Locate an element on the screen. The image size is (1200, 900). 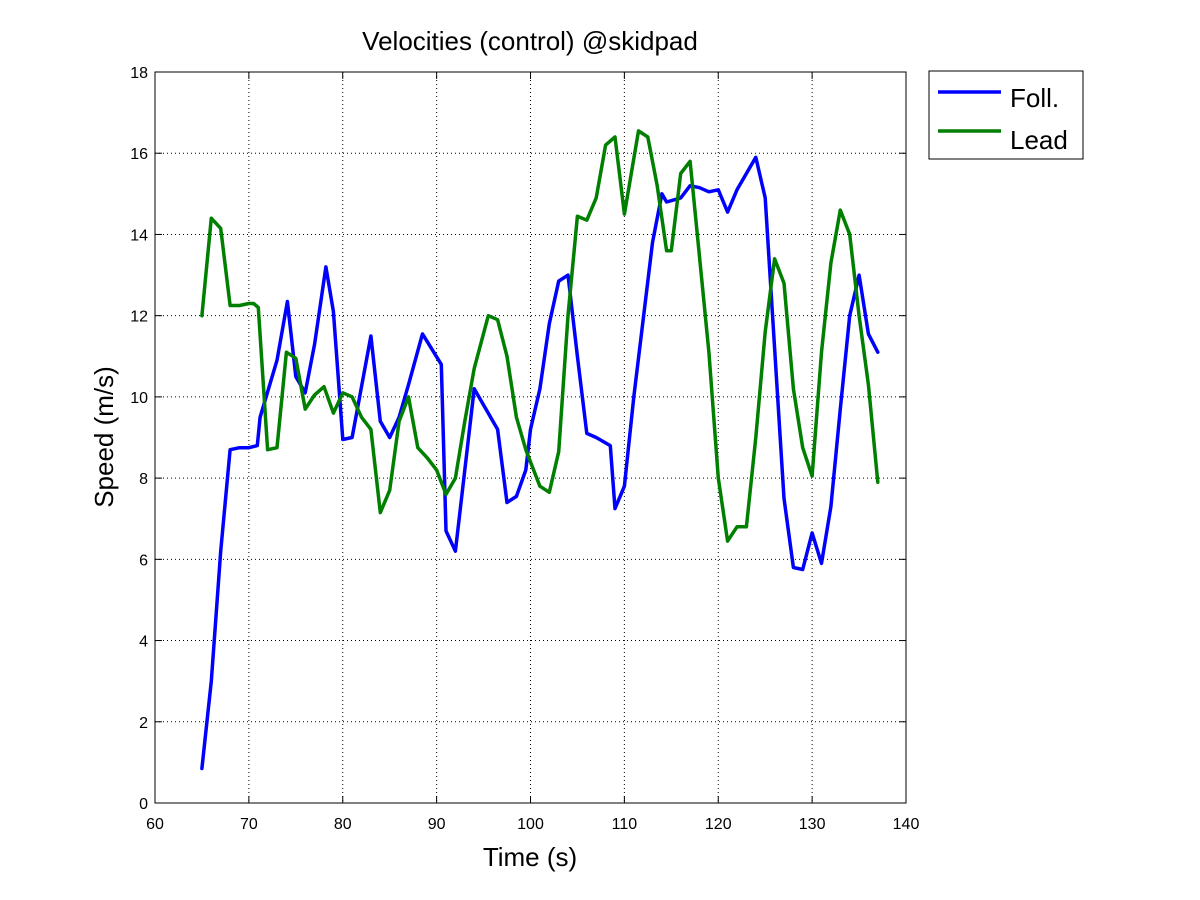
y-tick-label: 18 is located at coordinates (139, 73).